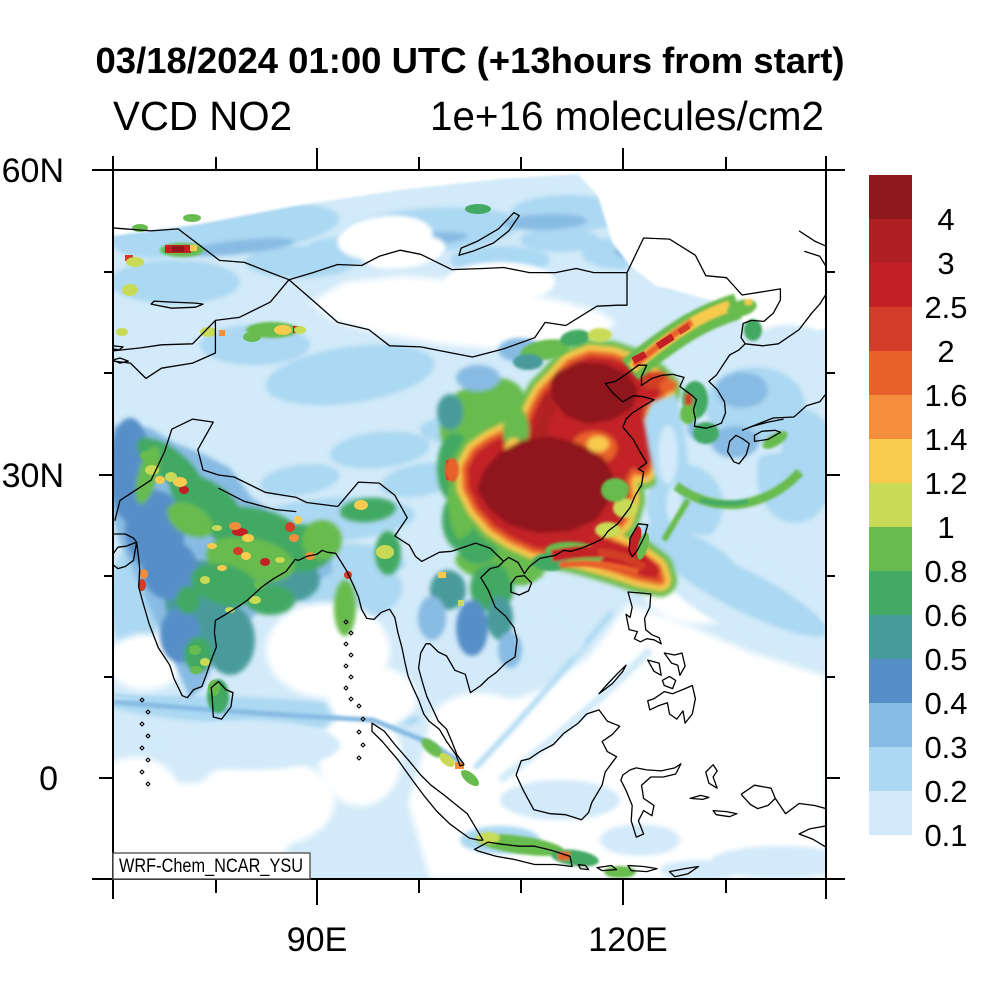  I want to click on svg-text: 120E, so click(627, 940).